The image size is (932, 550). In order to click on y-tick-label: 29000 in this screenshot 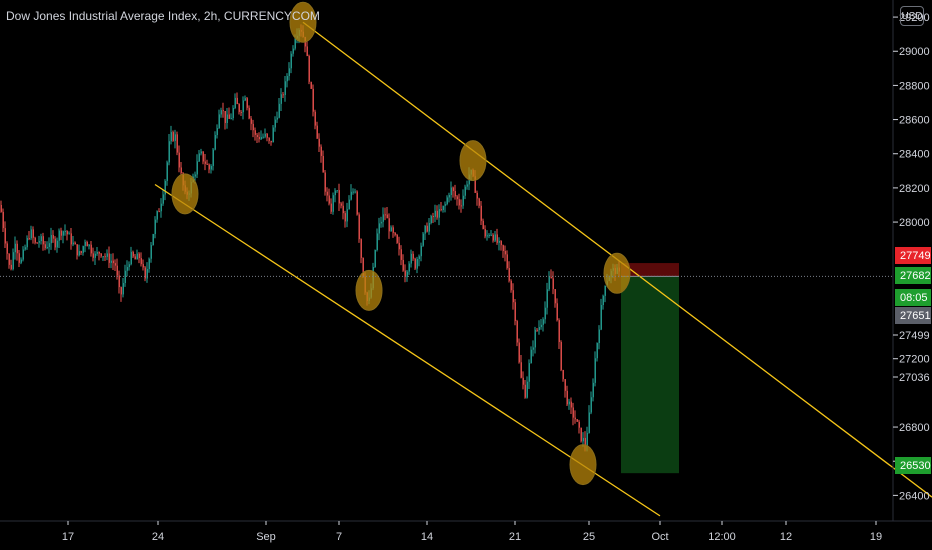, I will do `click(914, 52)`.